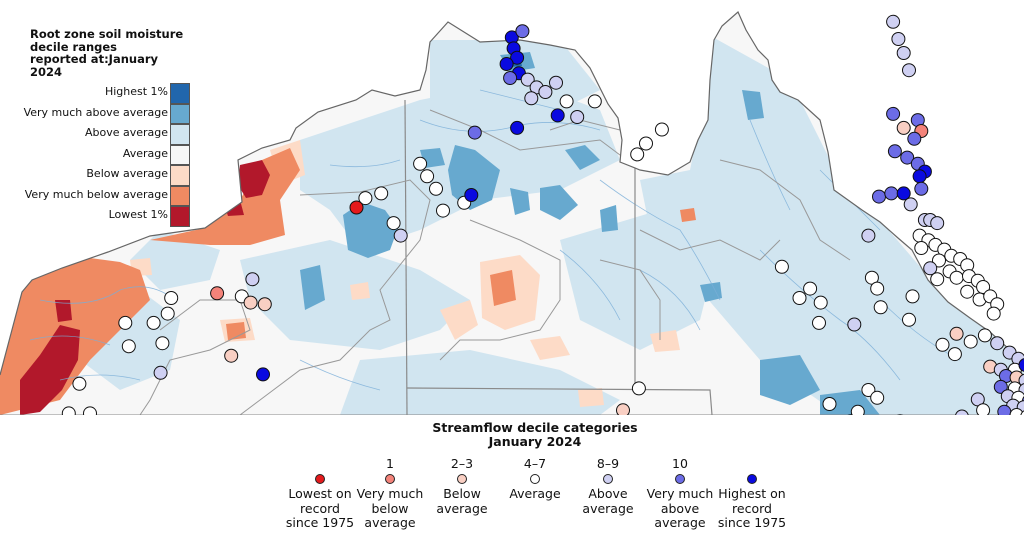 The width and height of the screenshot is (1024, 542). Describe the element at coordinates (390, 463) in the screenshot. I see `streamflow-legend-code: 1` at that location.